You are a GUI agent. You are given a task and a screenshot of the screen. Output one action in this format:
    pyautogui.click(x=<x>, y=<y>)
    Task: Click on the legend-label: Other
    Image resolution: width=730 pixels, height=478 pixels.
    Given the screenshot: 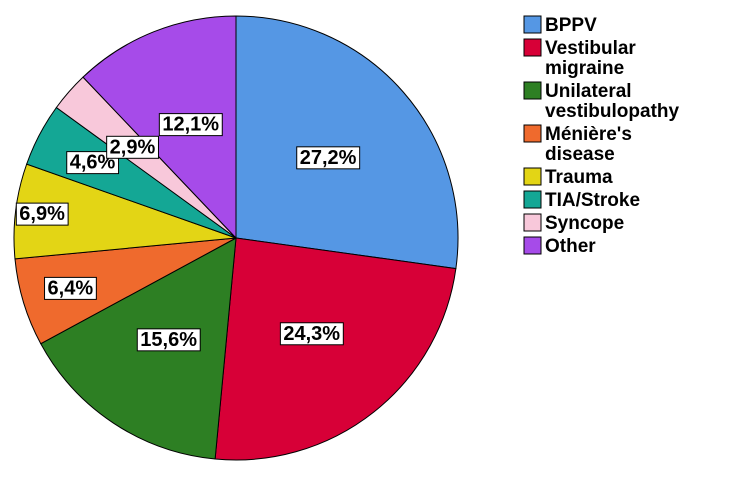 What is the action you would take?
    pyautogui.click(x=570, y=246)
    